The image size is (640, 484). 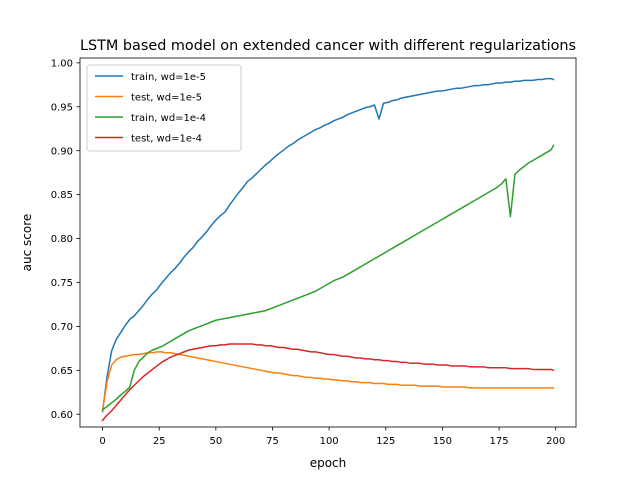 I want to click on legend-label: test, wd=1e-4, so click(x=166, y=139).